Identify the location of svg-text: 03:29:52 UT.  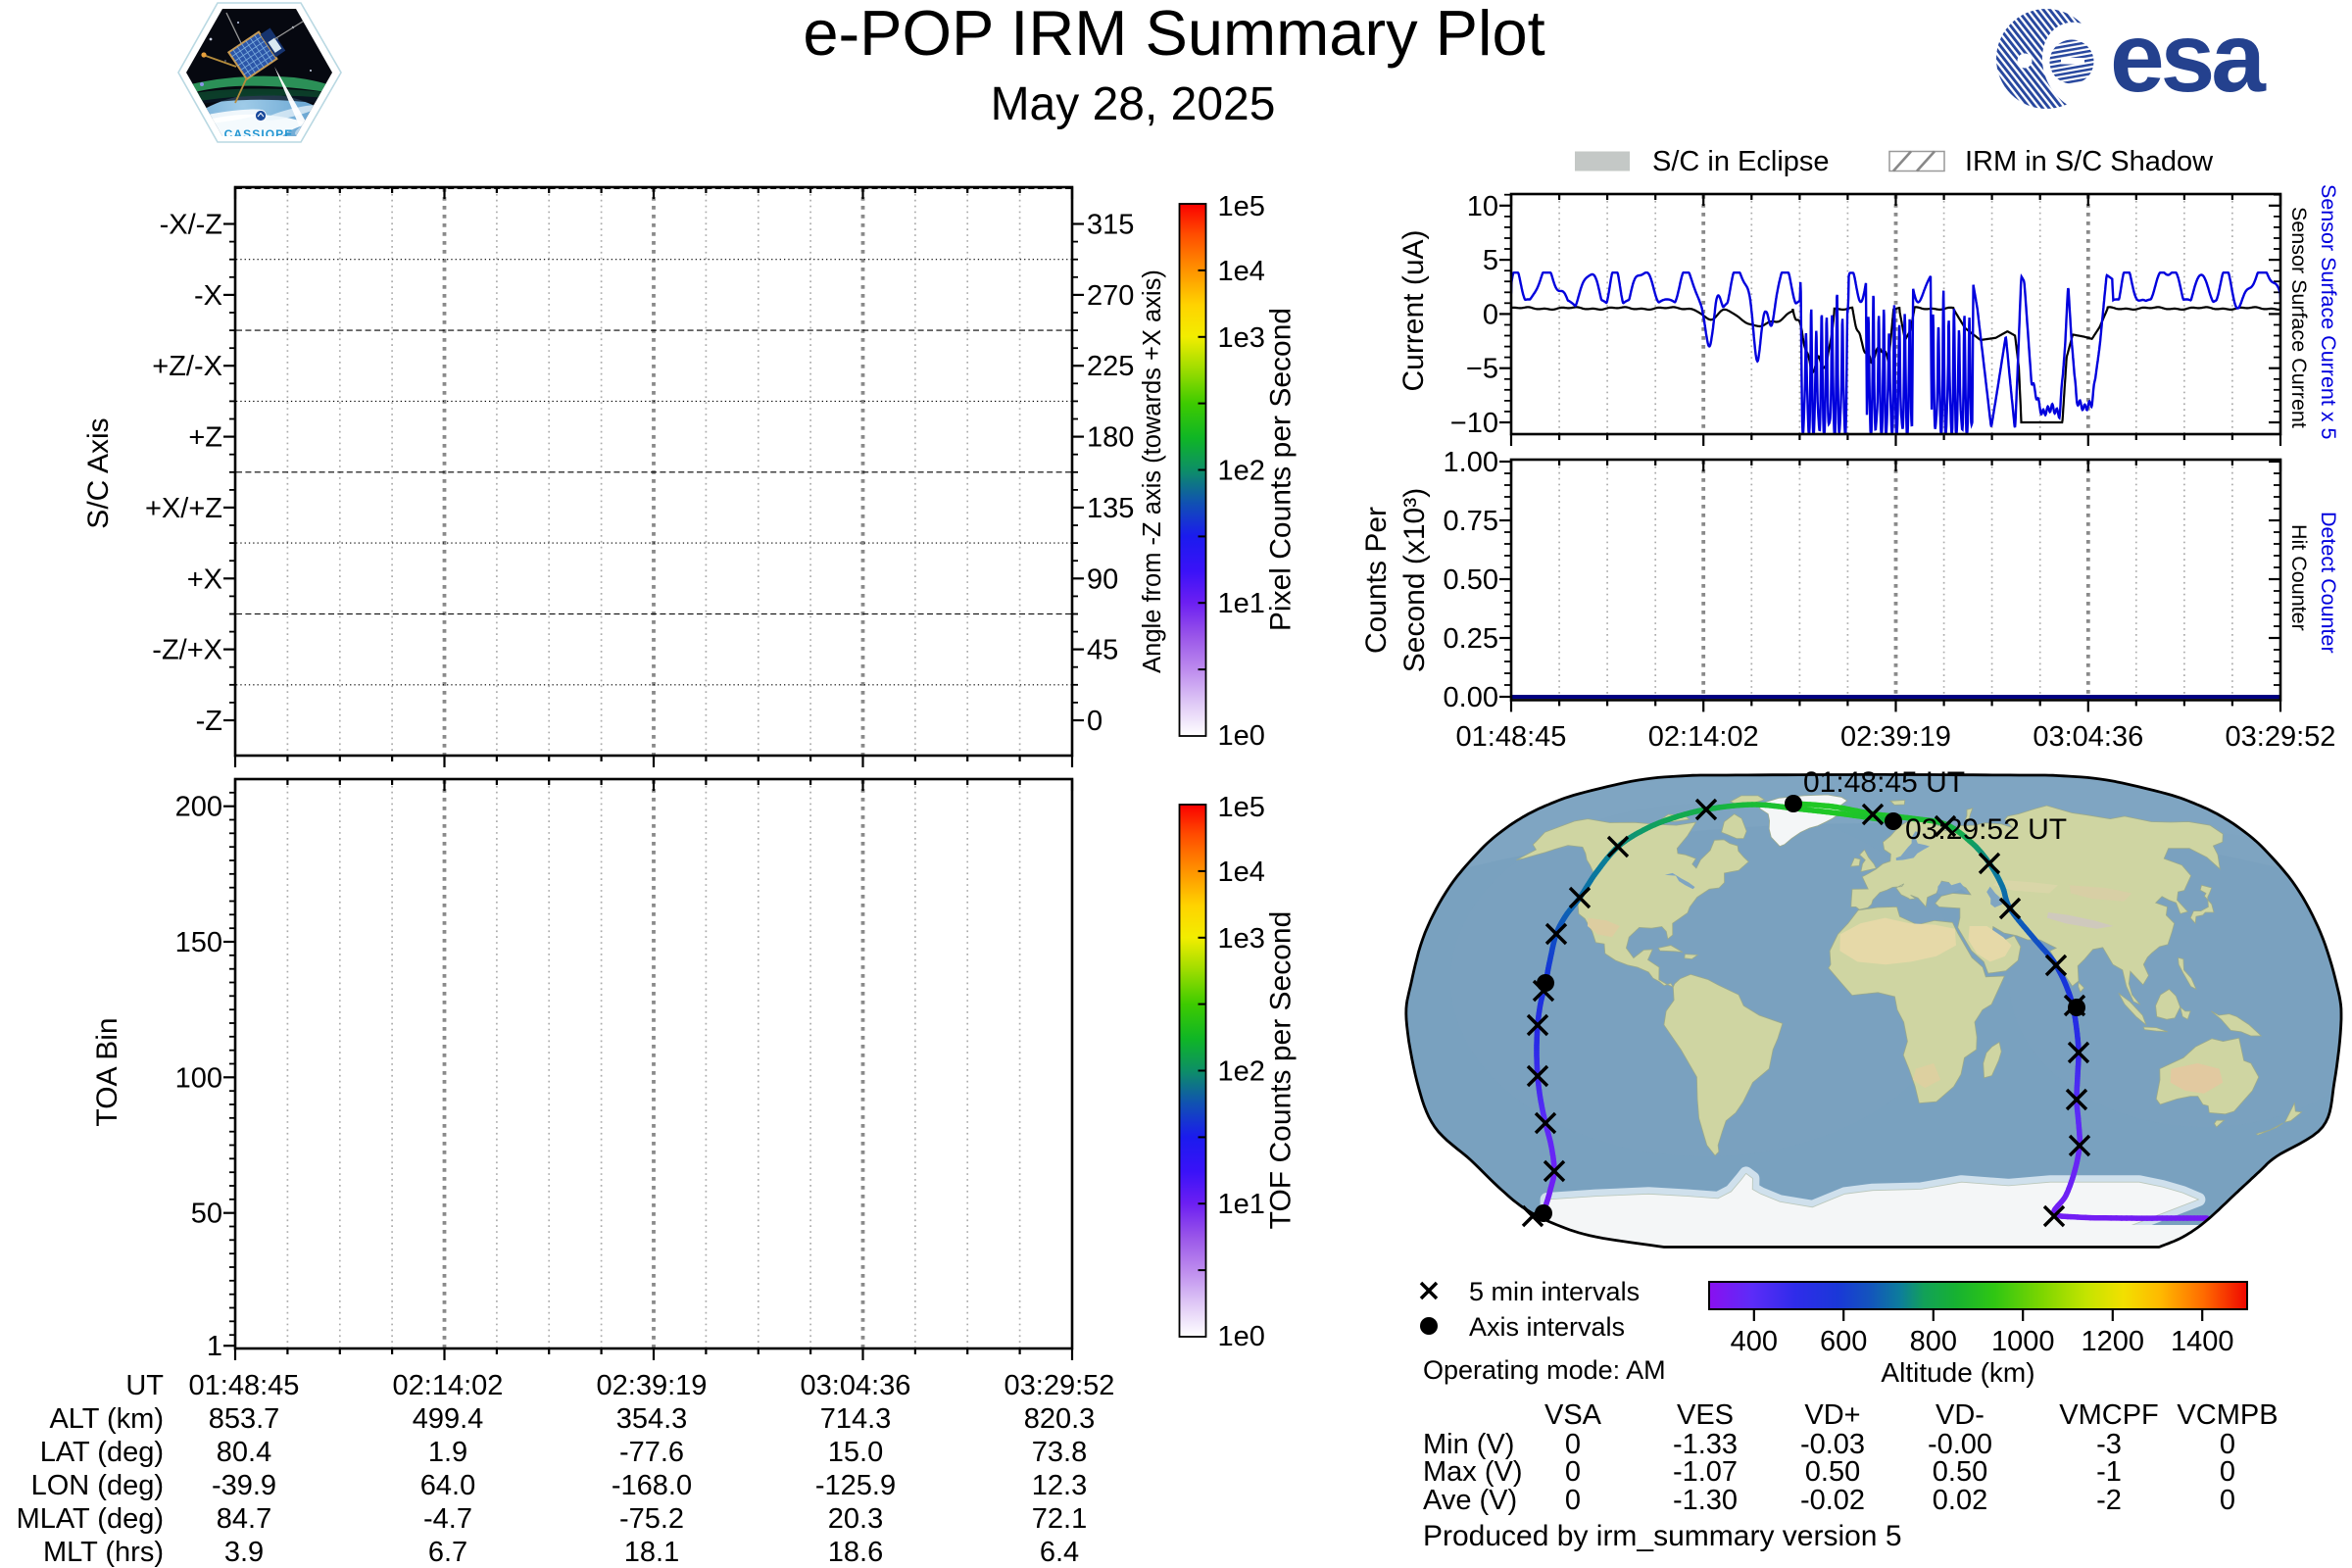
(1986, 829).